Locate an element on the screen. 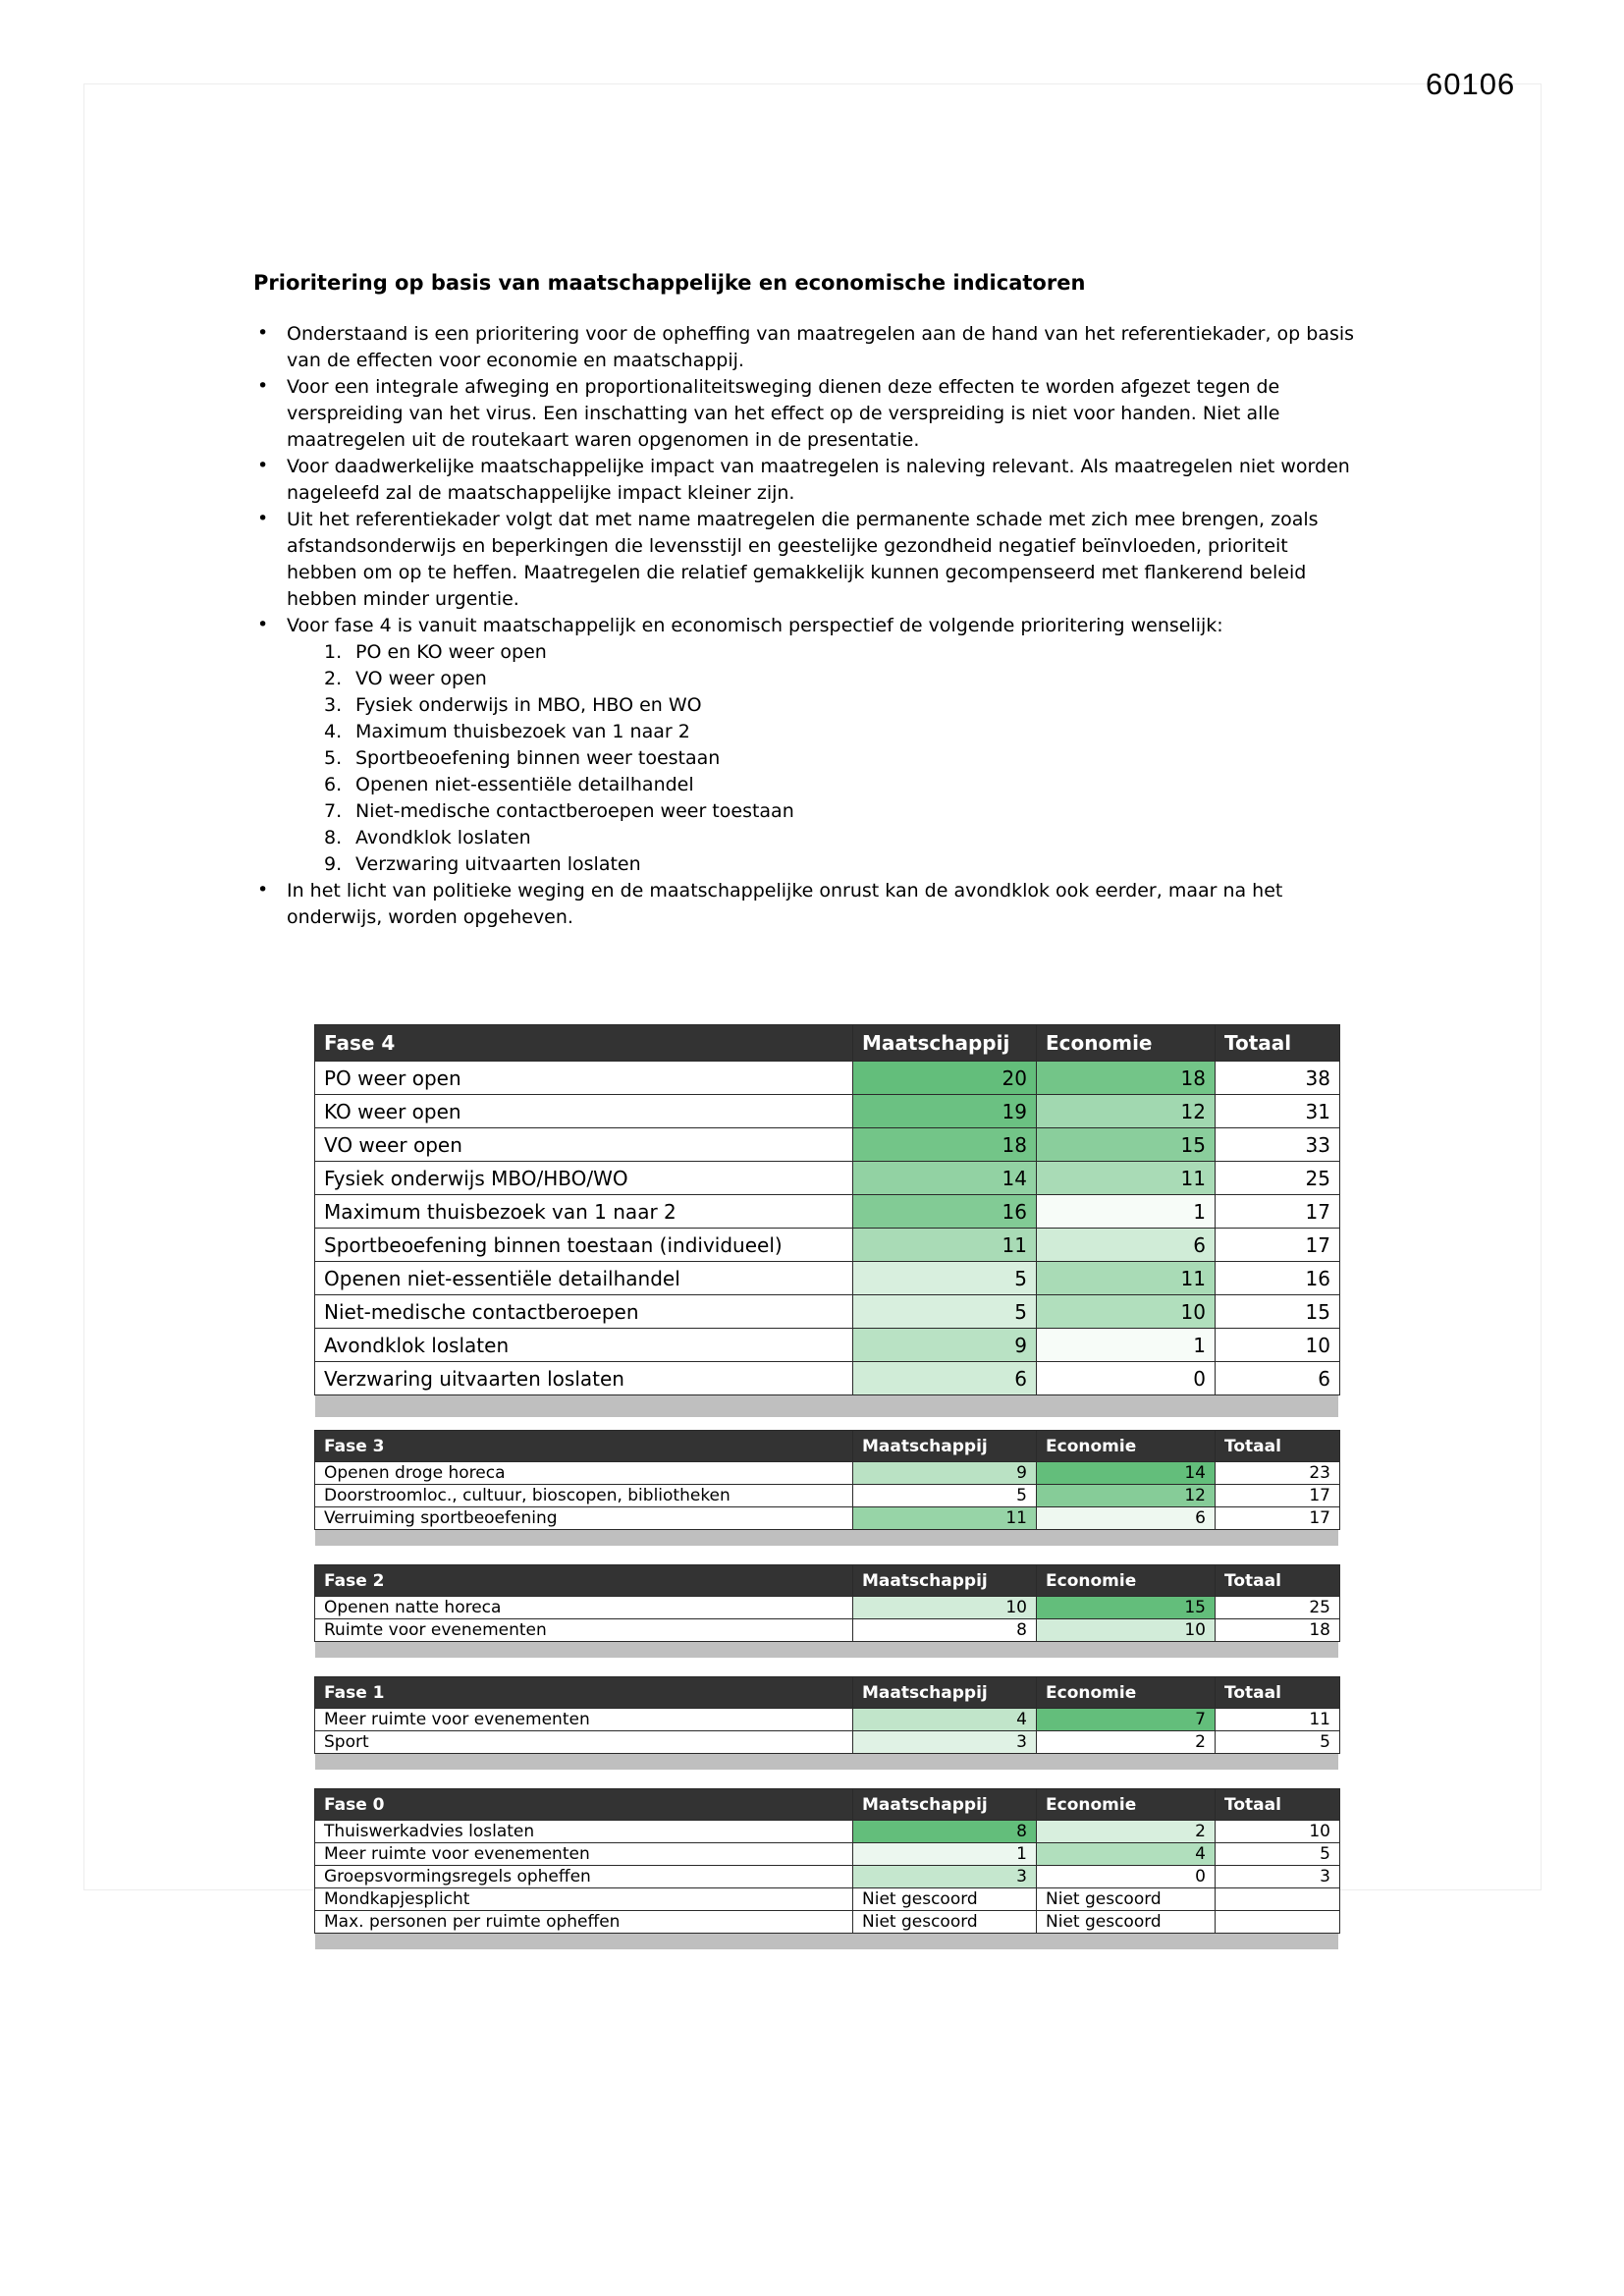 This screenshot has height=2296, width=1624. table-row: Groepsvormingsregels opheffen 3 0 3 is located at coordinates (827, 1876).